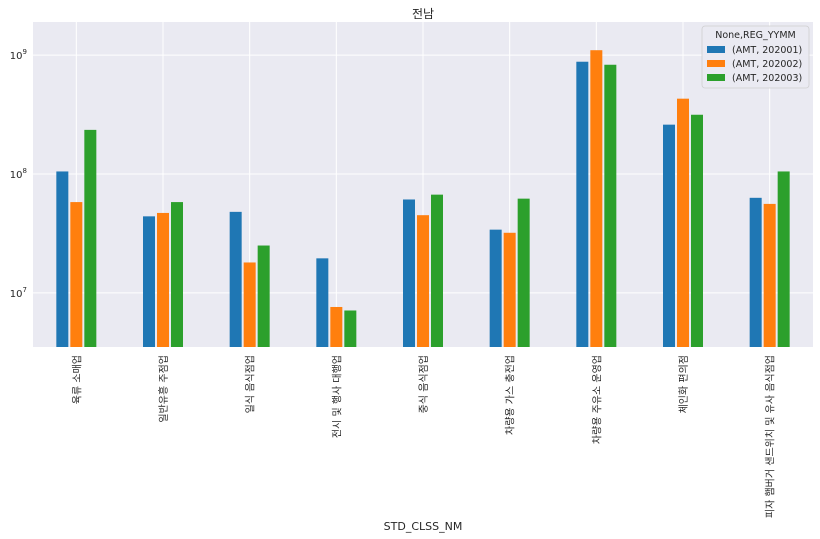 This screenshot has height=539, width=820. Describe the element at coordinates (18, 55) in the screenshot. I see `y-tick-label: 10⁹` at that location.